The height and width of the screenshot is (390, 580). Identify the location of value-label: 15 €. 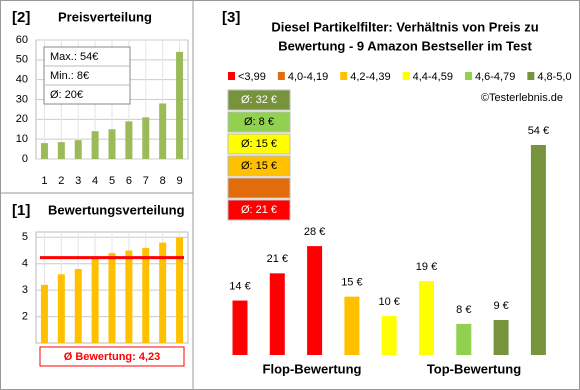
(351, 283).